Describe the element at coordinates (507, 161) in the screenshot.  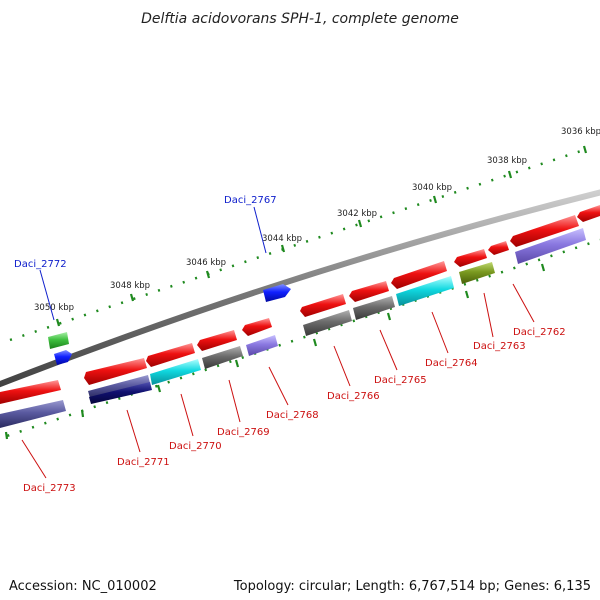
I see `tick-label: 3038 kbp` at that location.